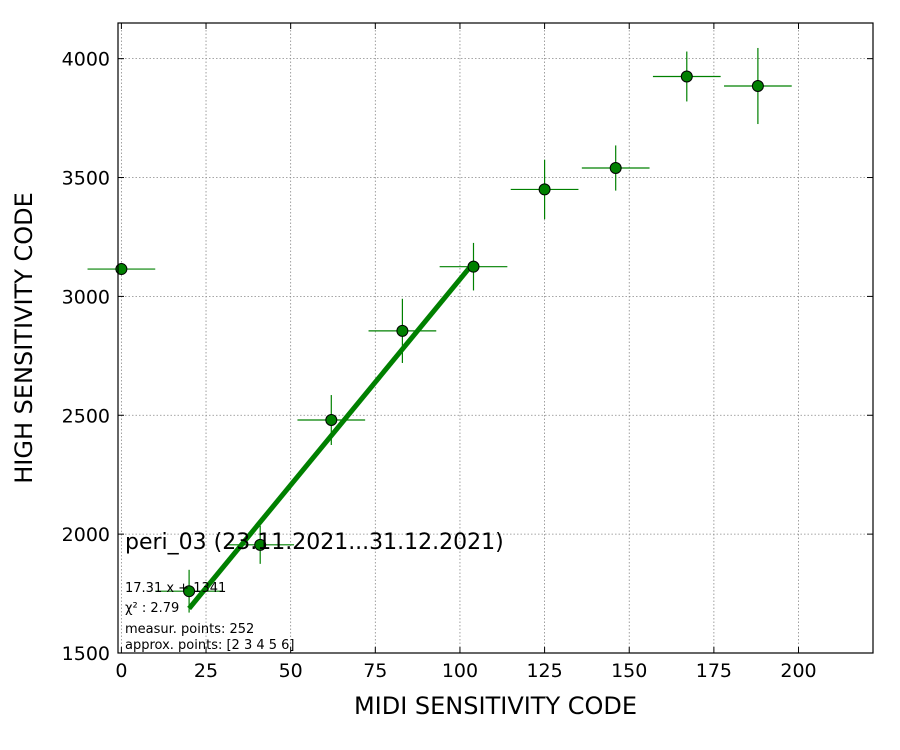 The image size is (900, 750). Describe the element at coordinates (86, 535) in the screenshot. I see `y-tick-label: 2000` at that location.